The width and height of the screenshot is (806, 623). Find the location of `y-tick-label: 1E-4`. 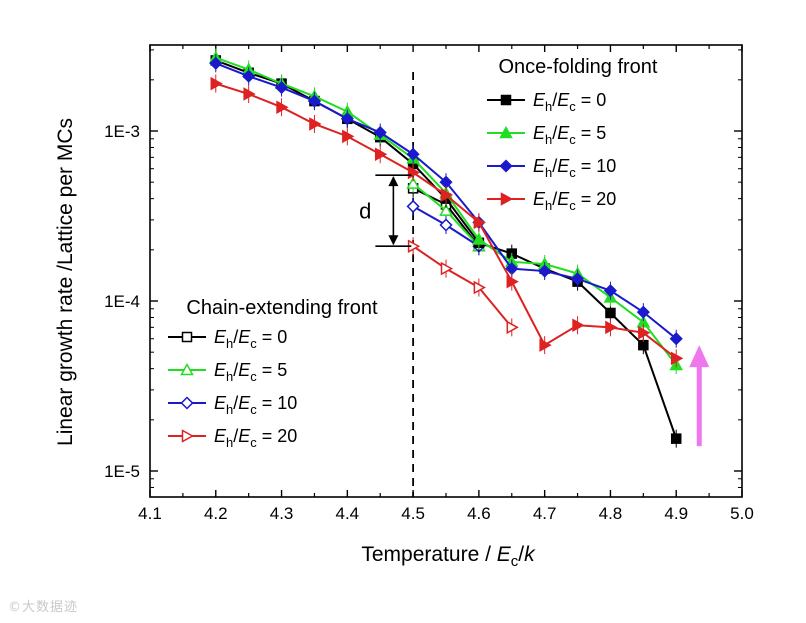

y-tick-label: 1E-4 is located at coordinates (122, 301).